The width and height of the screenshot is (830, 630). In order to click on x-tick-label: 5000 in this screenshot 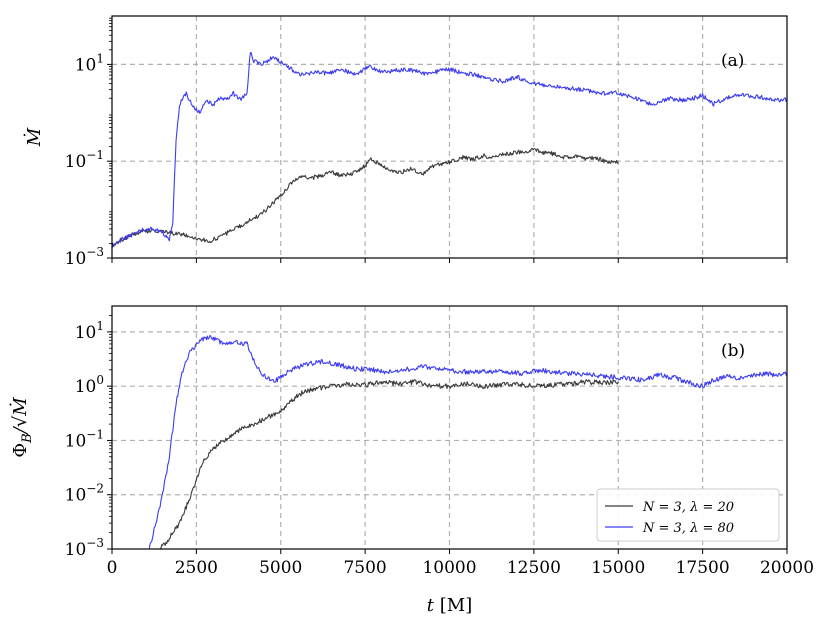, I will do `click(280, 568)`.